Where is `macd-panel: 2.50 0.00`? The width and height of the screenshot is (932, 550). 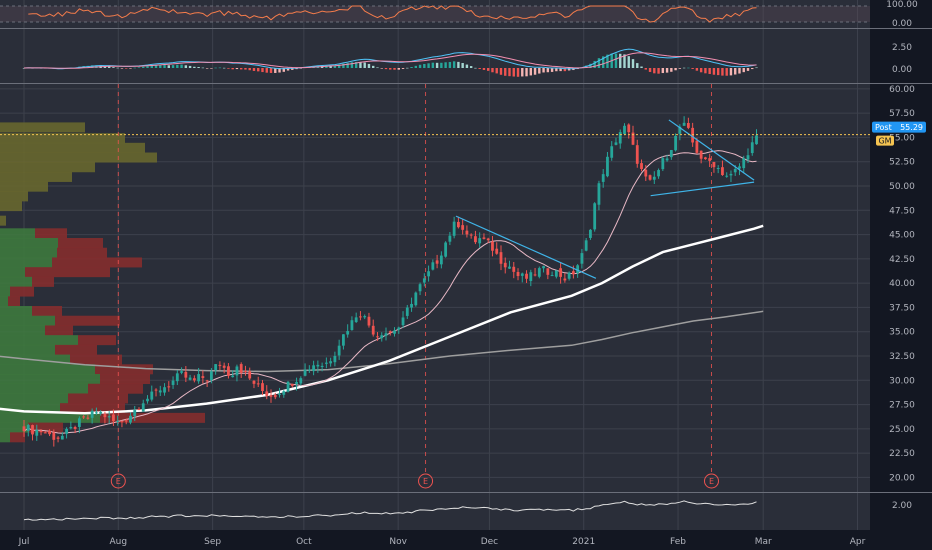
macd-panel: 2.50 0.00 is located at coordinates (467, 60).